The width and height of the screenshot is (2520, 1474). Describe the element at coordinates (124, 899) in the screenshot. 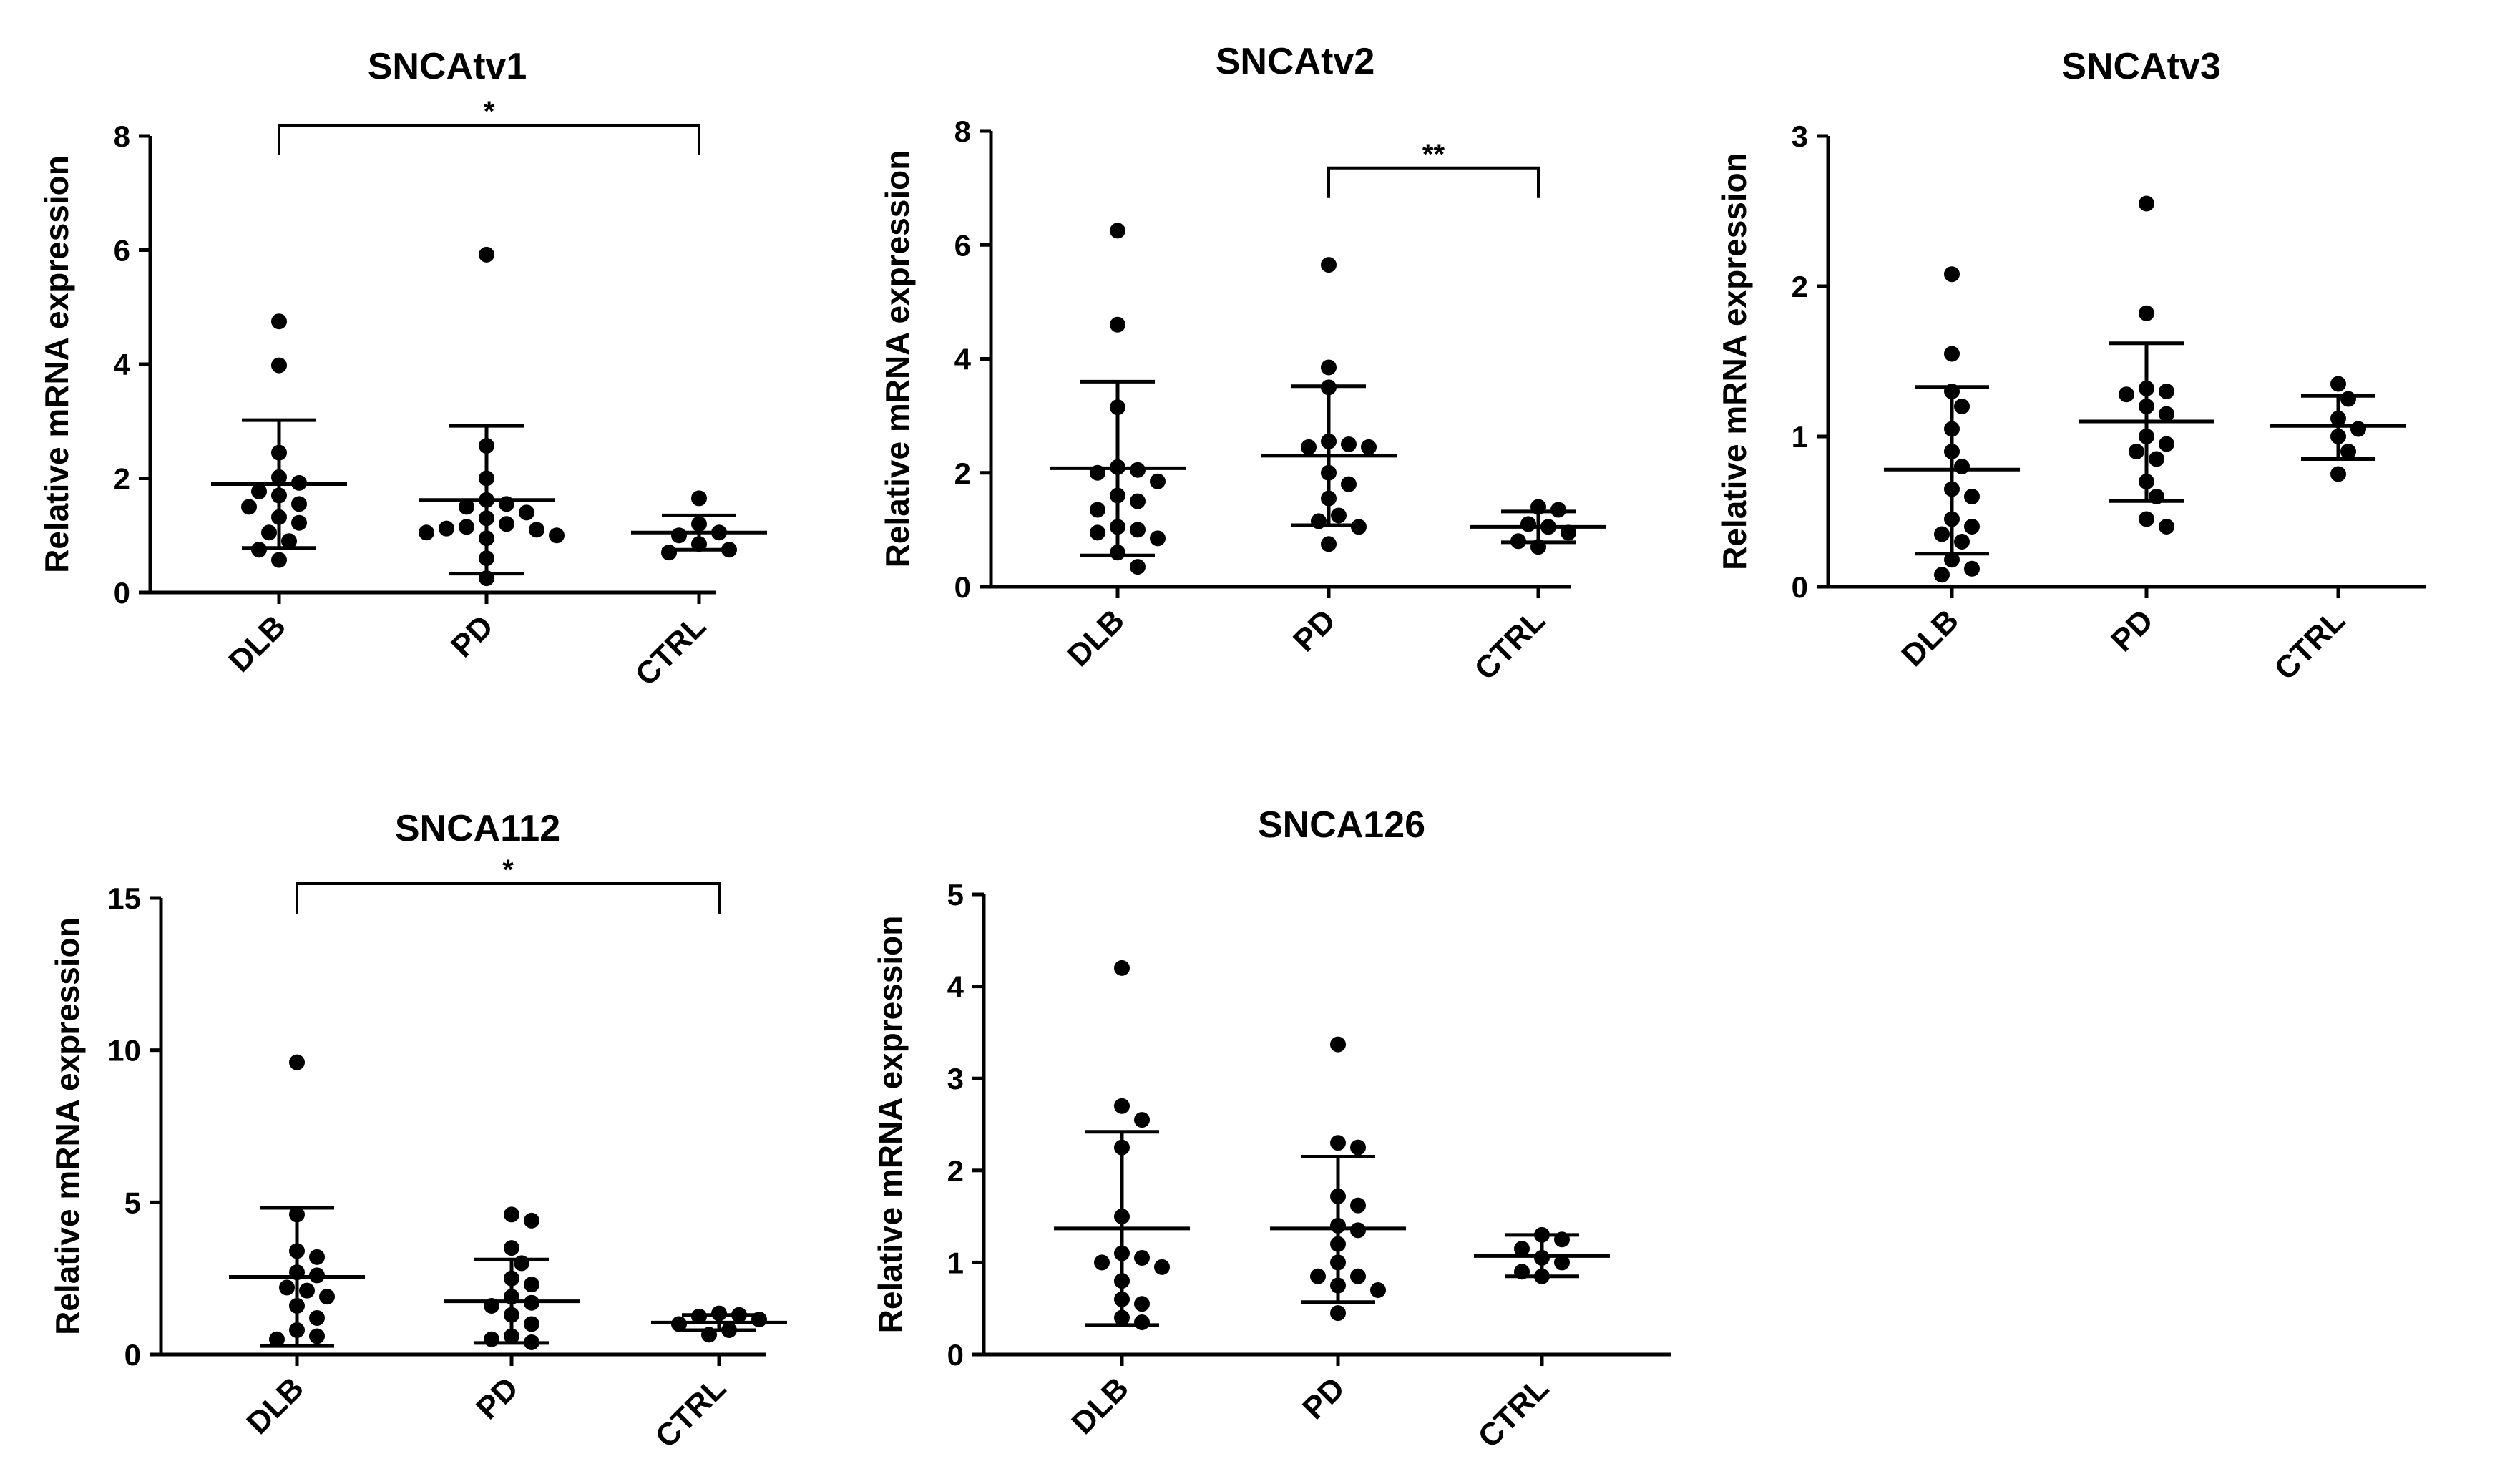

I see `y-tick-label: 15` at that location.